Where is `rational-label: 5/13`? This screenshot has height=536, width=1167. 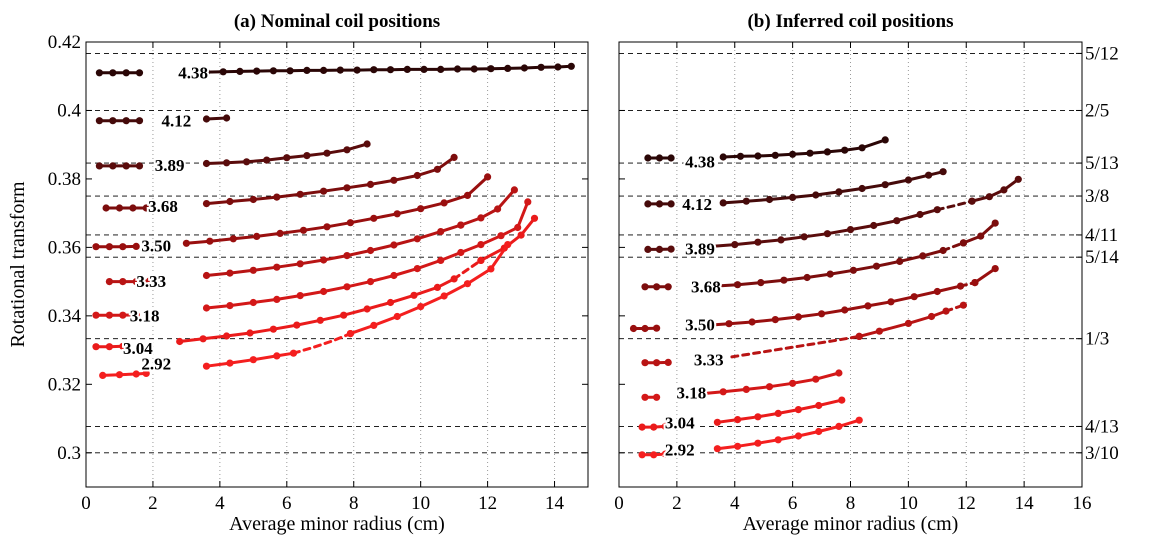 rational-label: 5/13 is located at coordinates (1102, 163).